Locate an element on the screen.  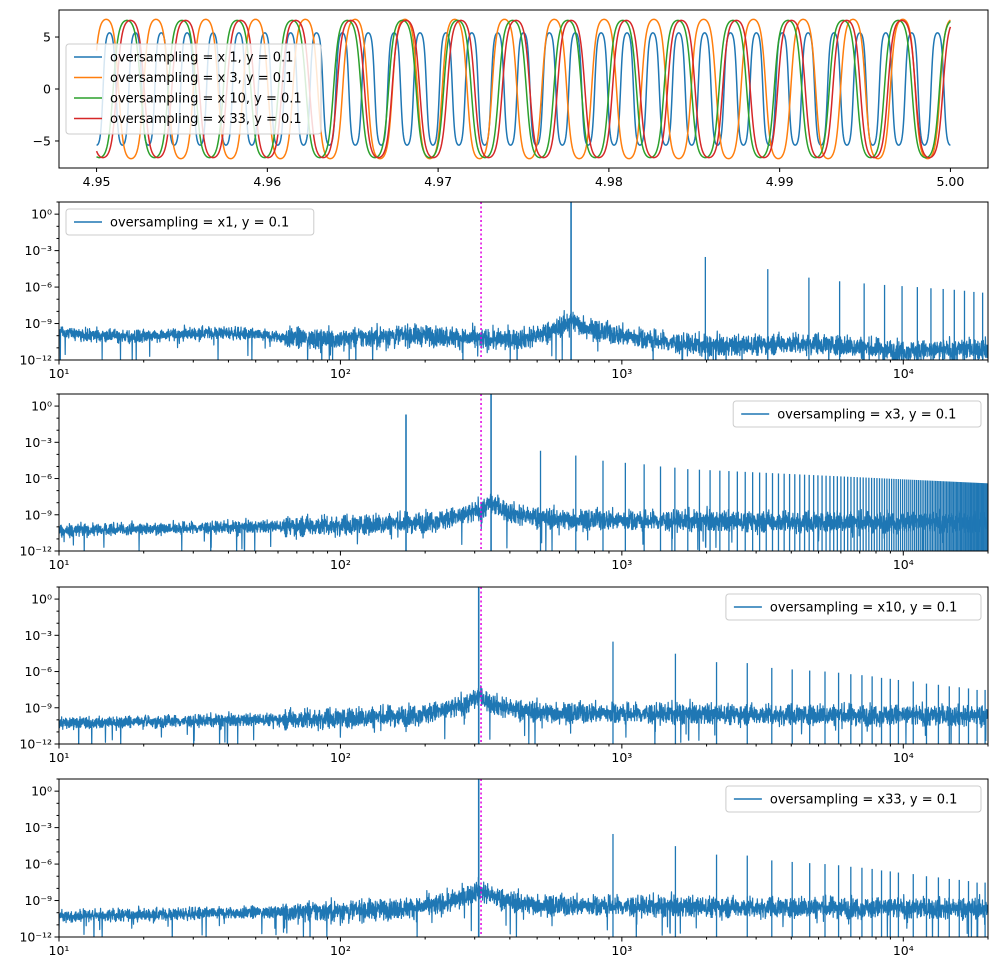
x-tick-label: 4.96 is located at coordinates (267, 181).